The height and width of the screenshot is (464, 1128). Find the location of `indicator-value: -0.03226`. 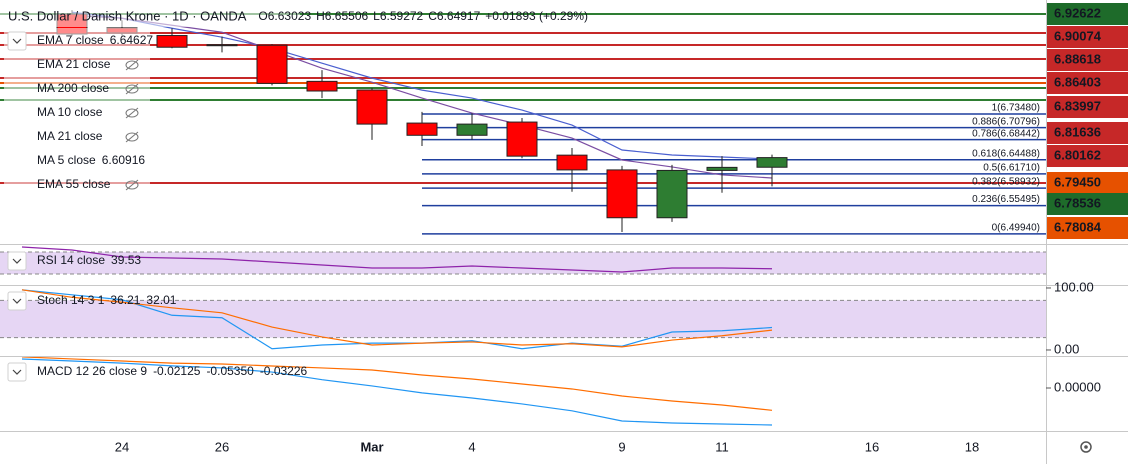

indicator-value: -0.03226 is located at coordinates (284, 371).